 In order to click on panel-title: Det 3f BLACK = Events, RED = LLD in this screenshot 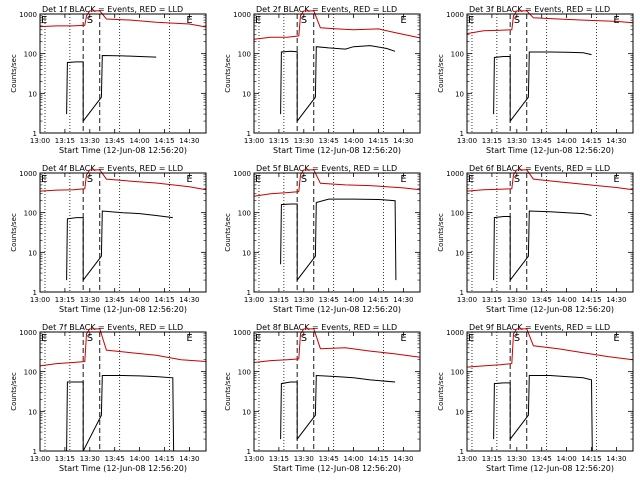, I will do `click(539, 9)`.